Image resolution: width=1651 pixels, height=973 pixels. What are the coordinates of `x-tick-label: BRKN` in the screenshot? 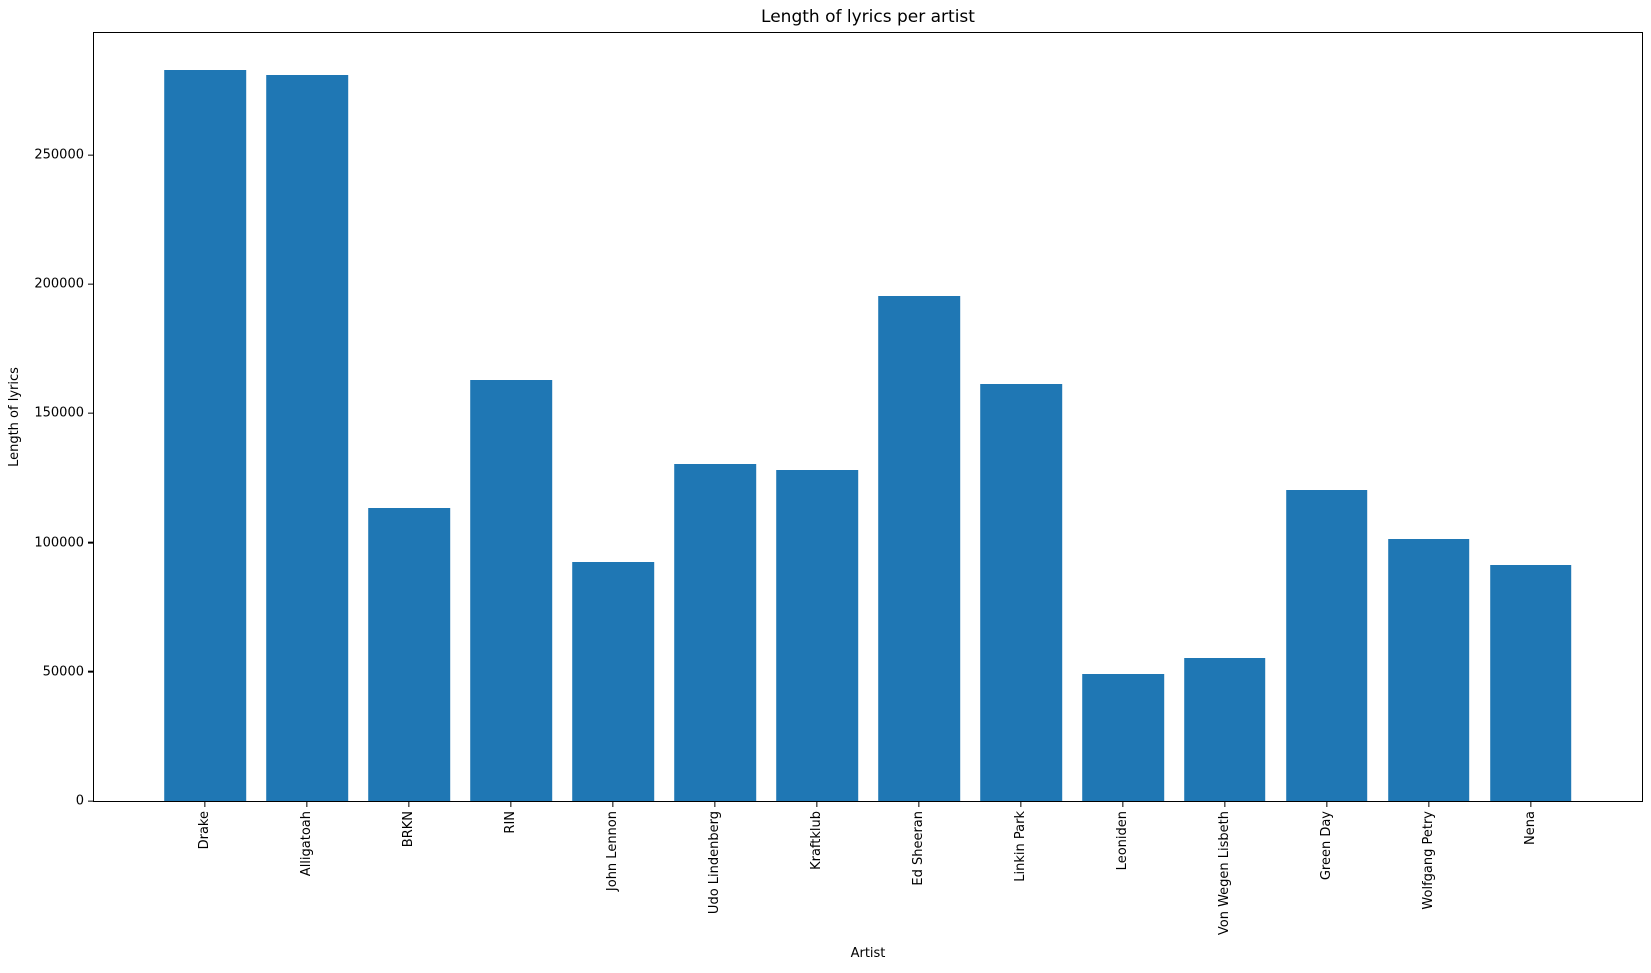 It's located at (409, 829).